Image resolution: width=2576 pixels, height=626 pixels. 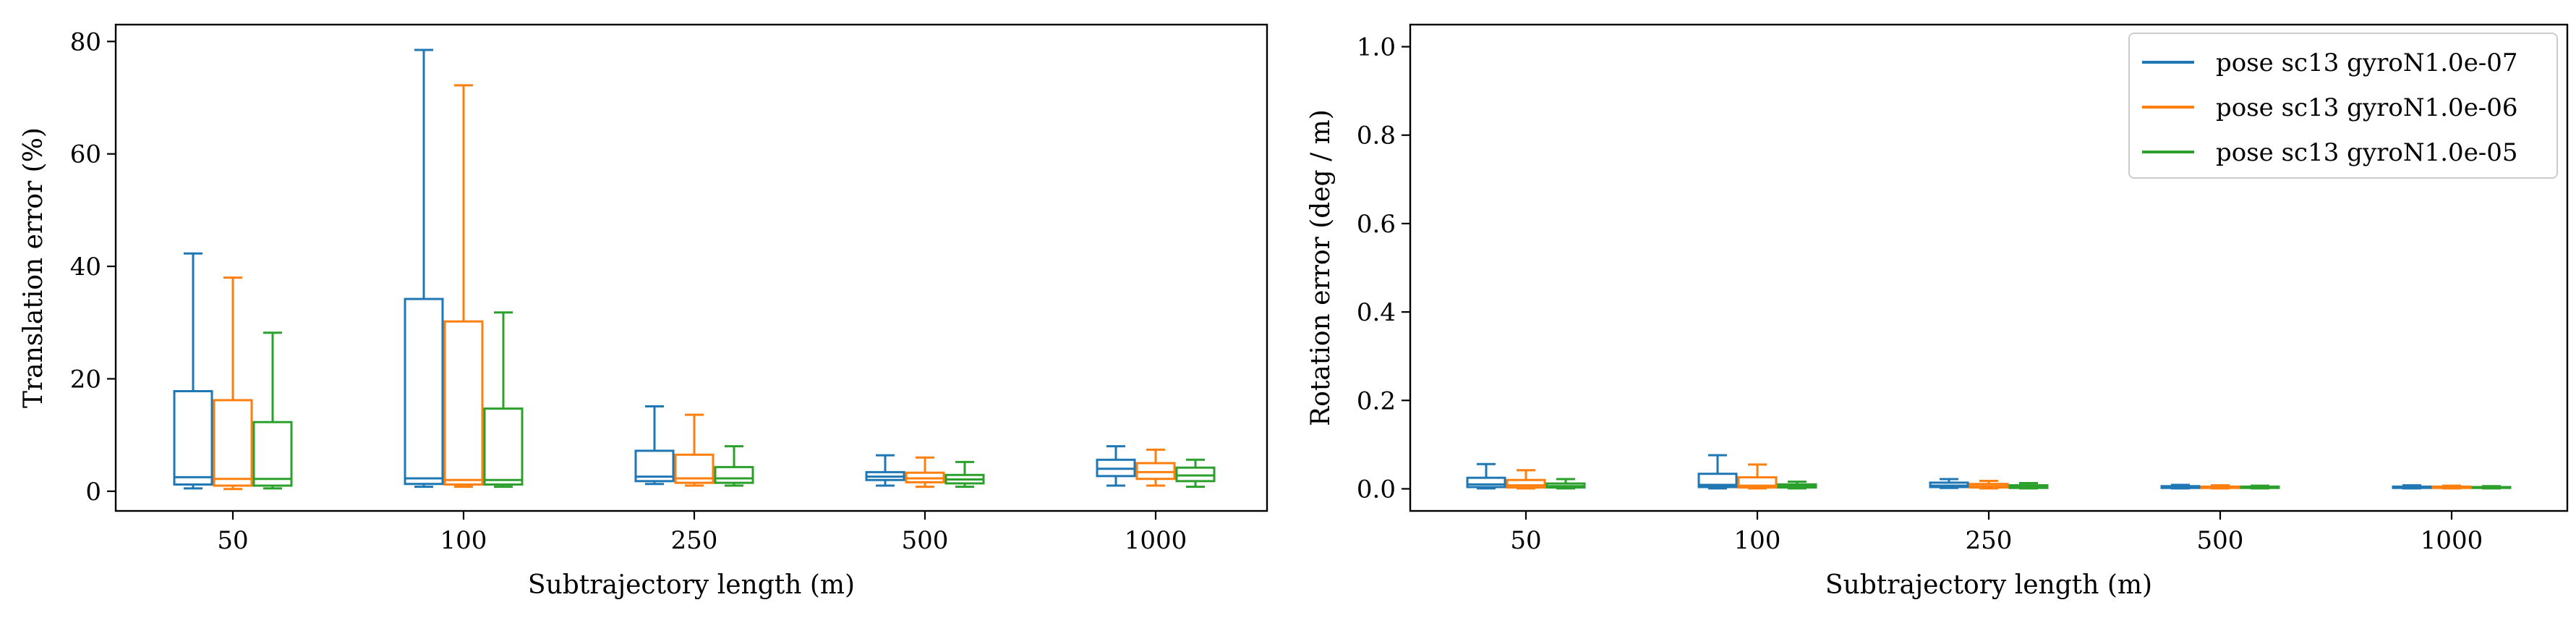 I want to click on translation-y-tick-label: 80, so click(x=86, y=42).